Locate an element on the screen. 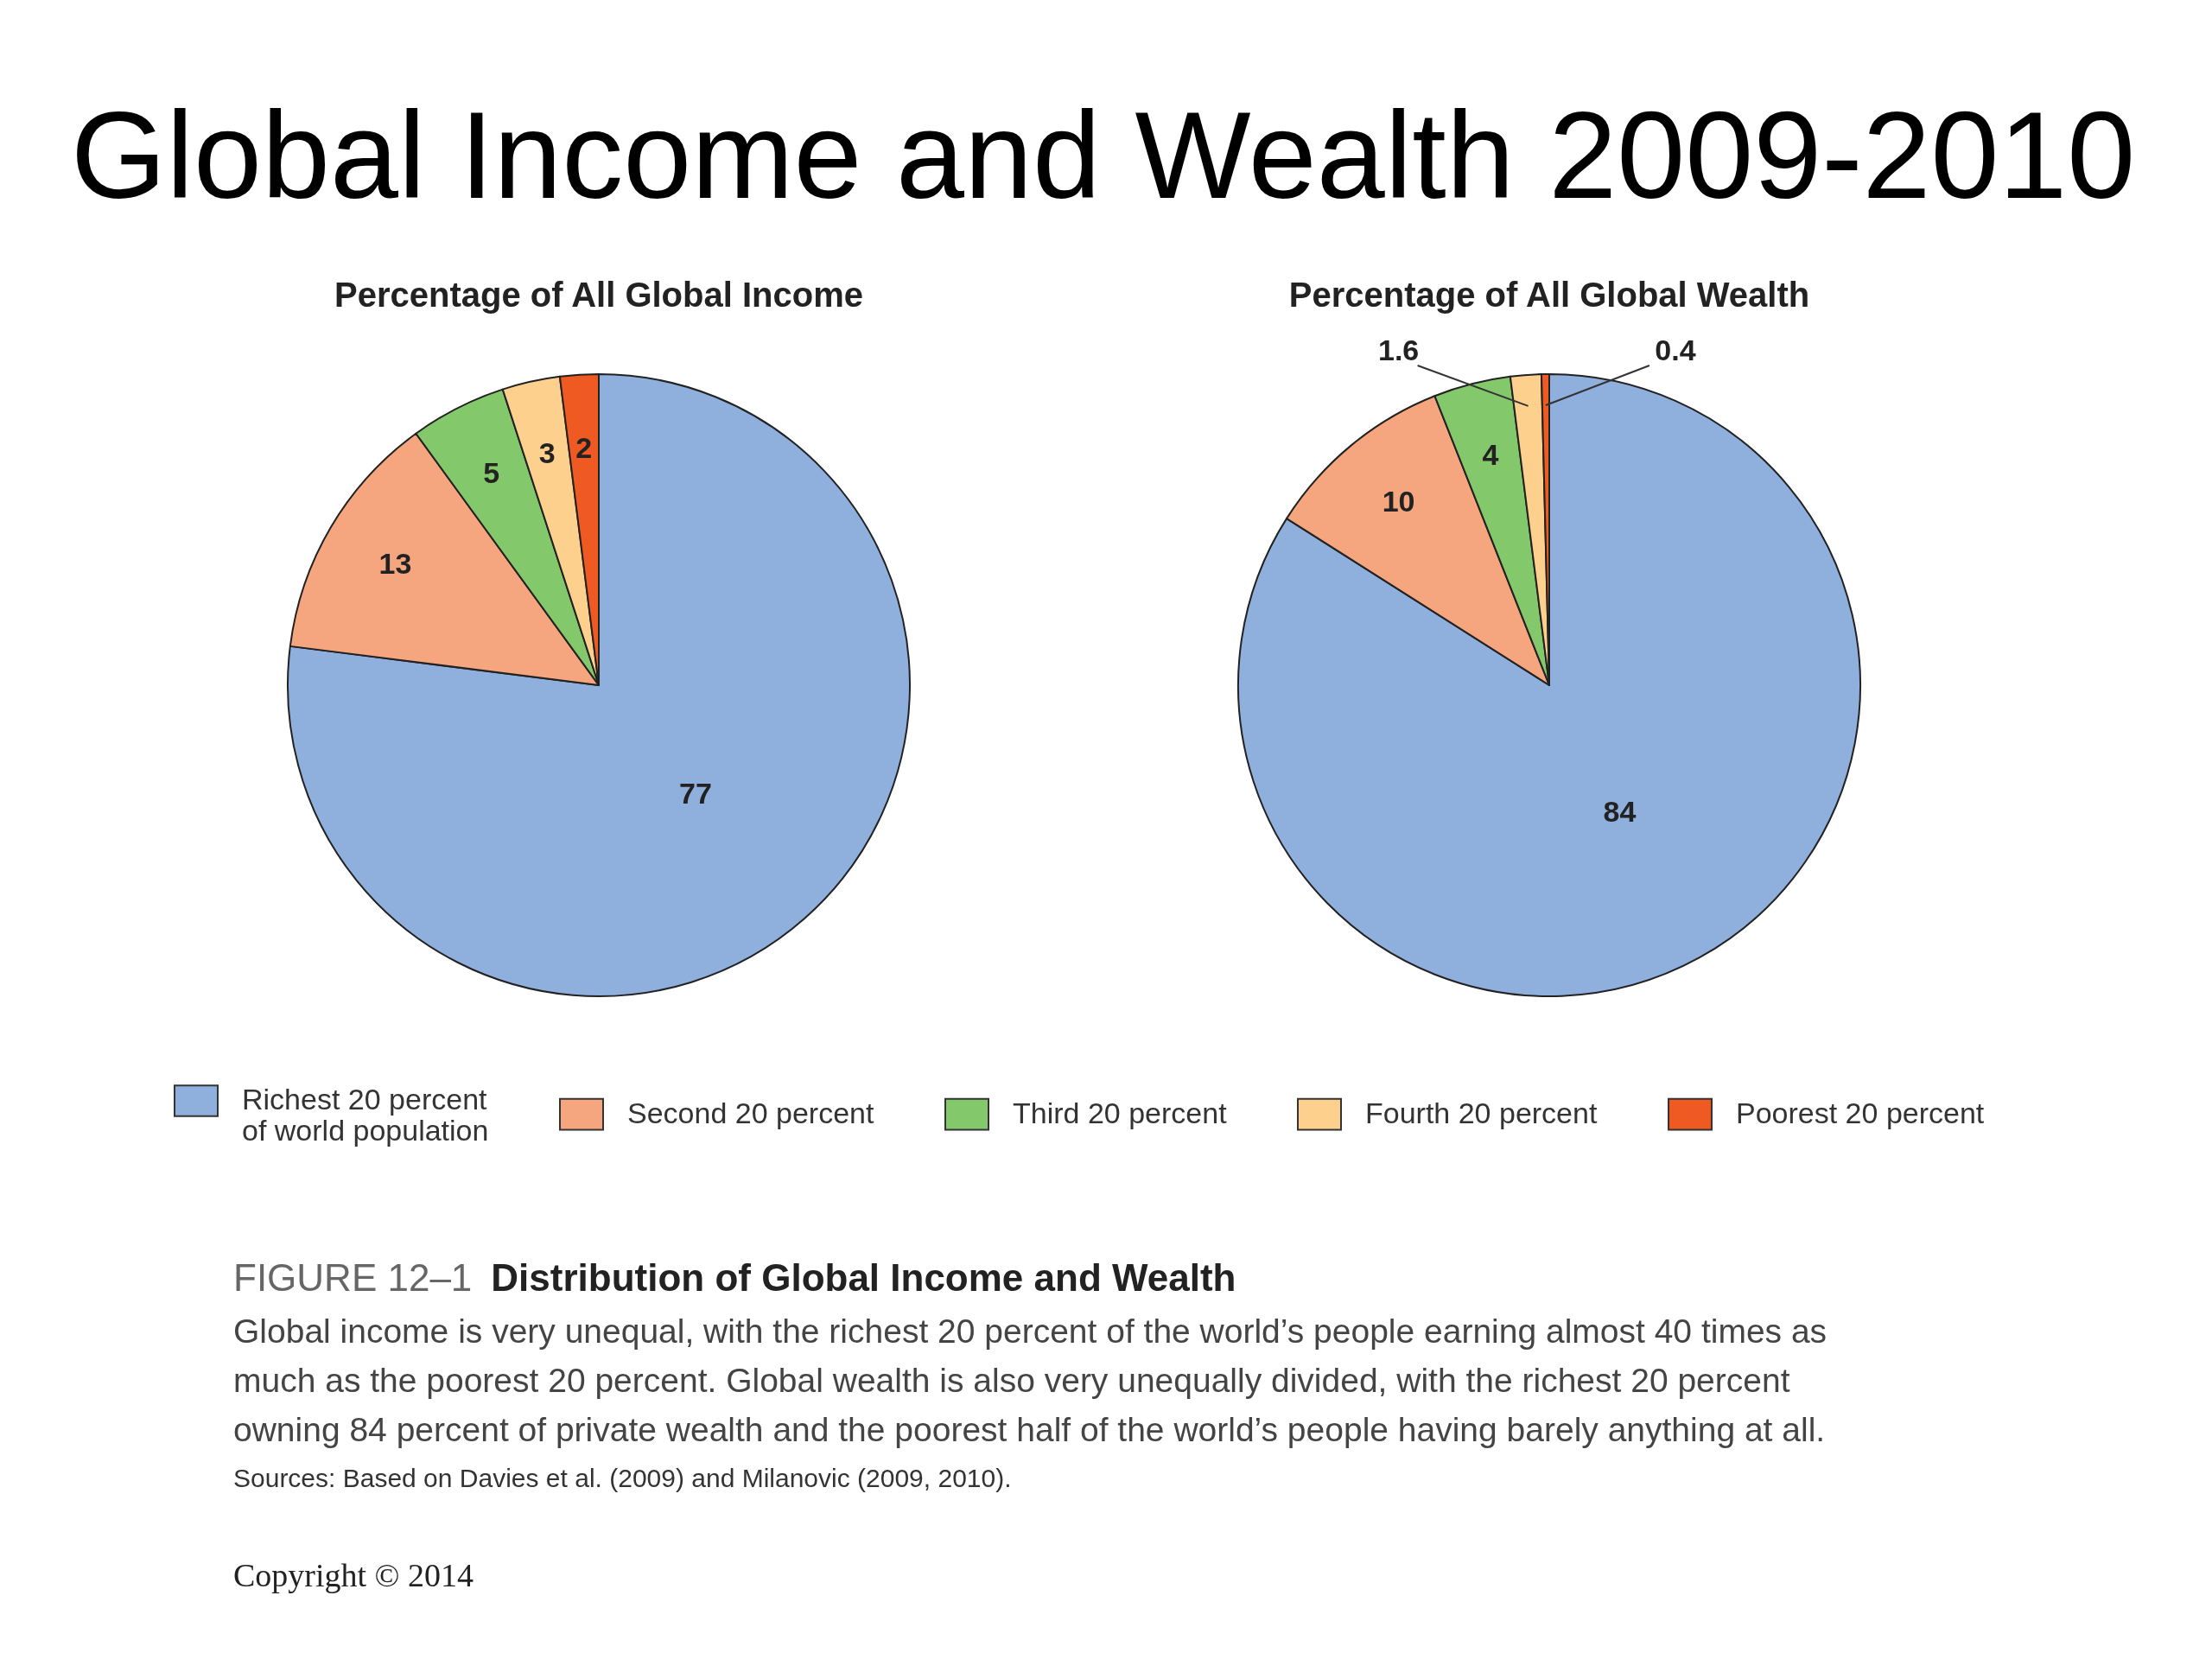  caption: FIGURE 12–1 is located at coordinates (353, 1277).